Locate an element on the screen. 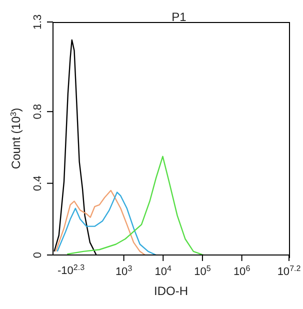 The height and width of the screenshot is (309, 303). x-tick-label: 10$^{4}$ is located at coordinates (163, 271).